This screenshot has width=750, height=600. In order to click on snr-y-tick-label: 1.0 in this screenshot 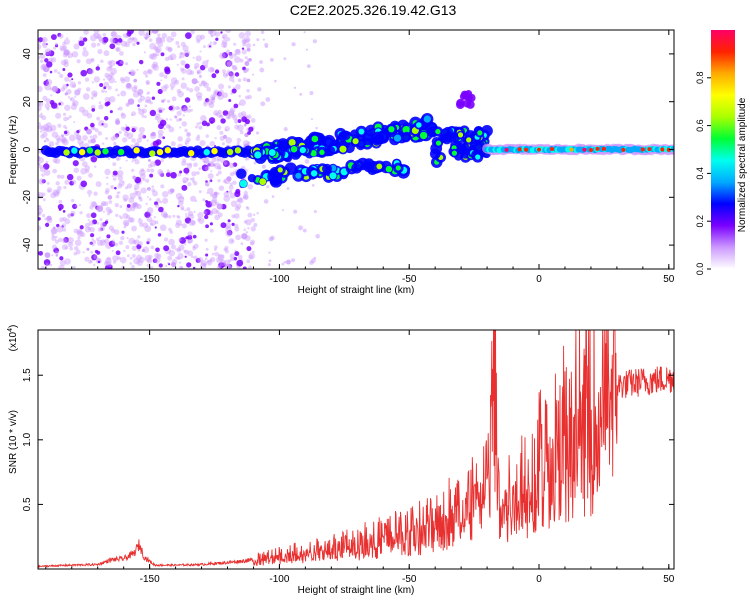, I will do `click(27, 439)`.